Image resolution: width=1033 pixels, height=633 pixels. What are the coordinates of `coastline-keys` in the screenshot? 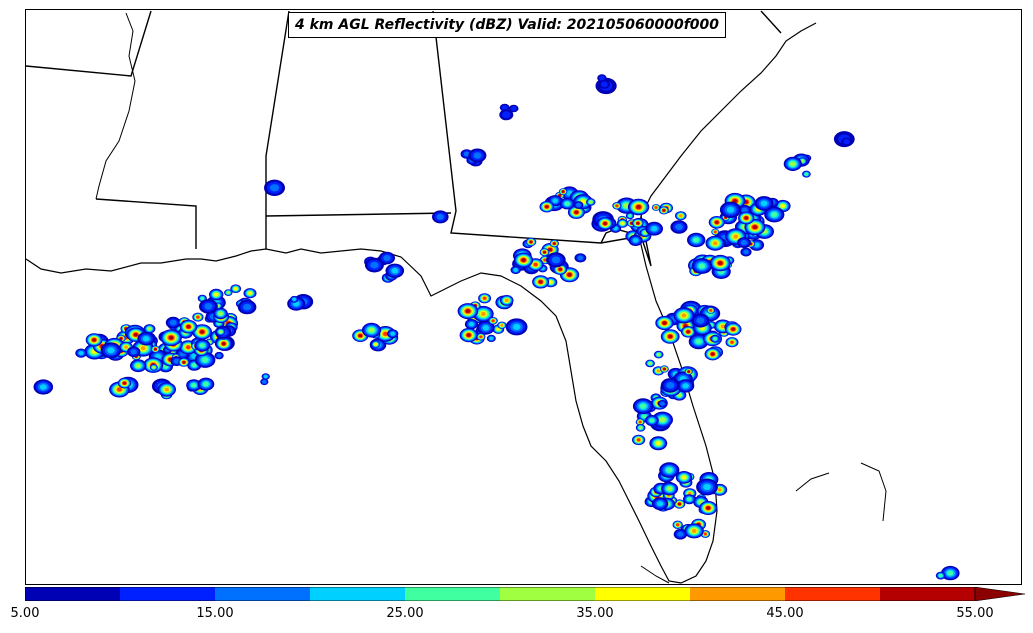 It's located at (763, 523).